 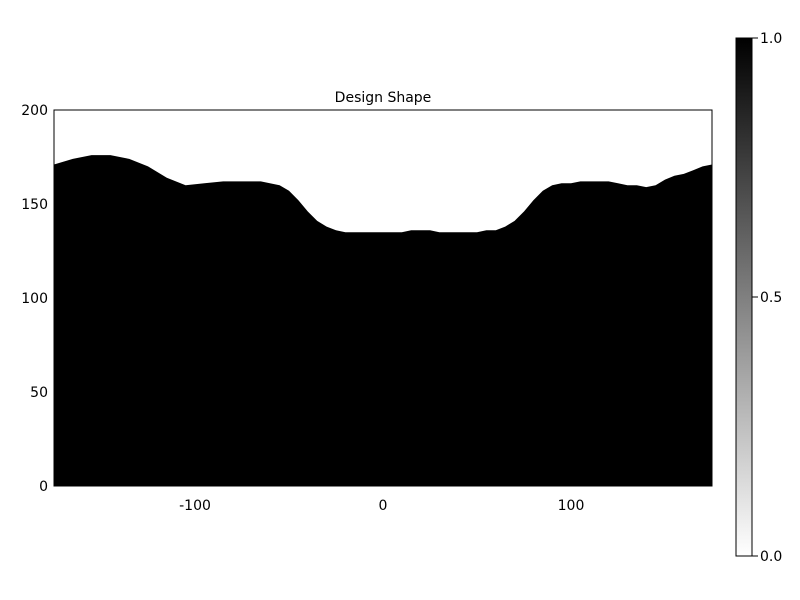 I want to click on chart-title: Design Shape, so click(x=383, y=98).